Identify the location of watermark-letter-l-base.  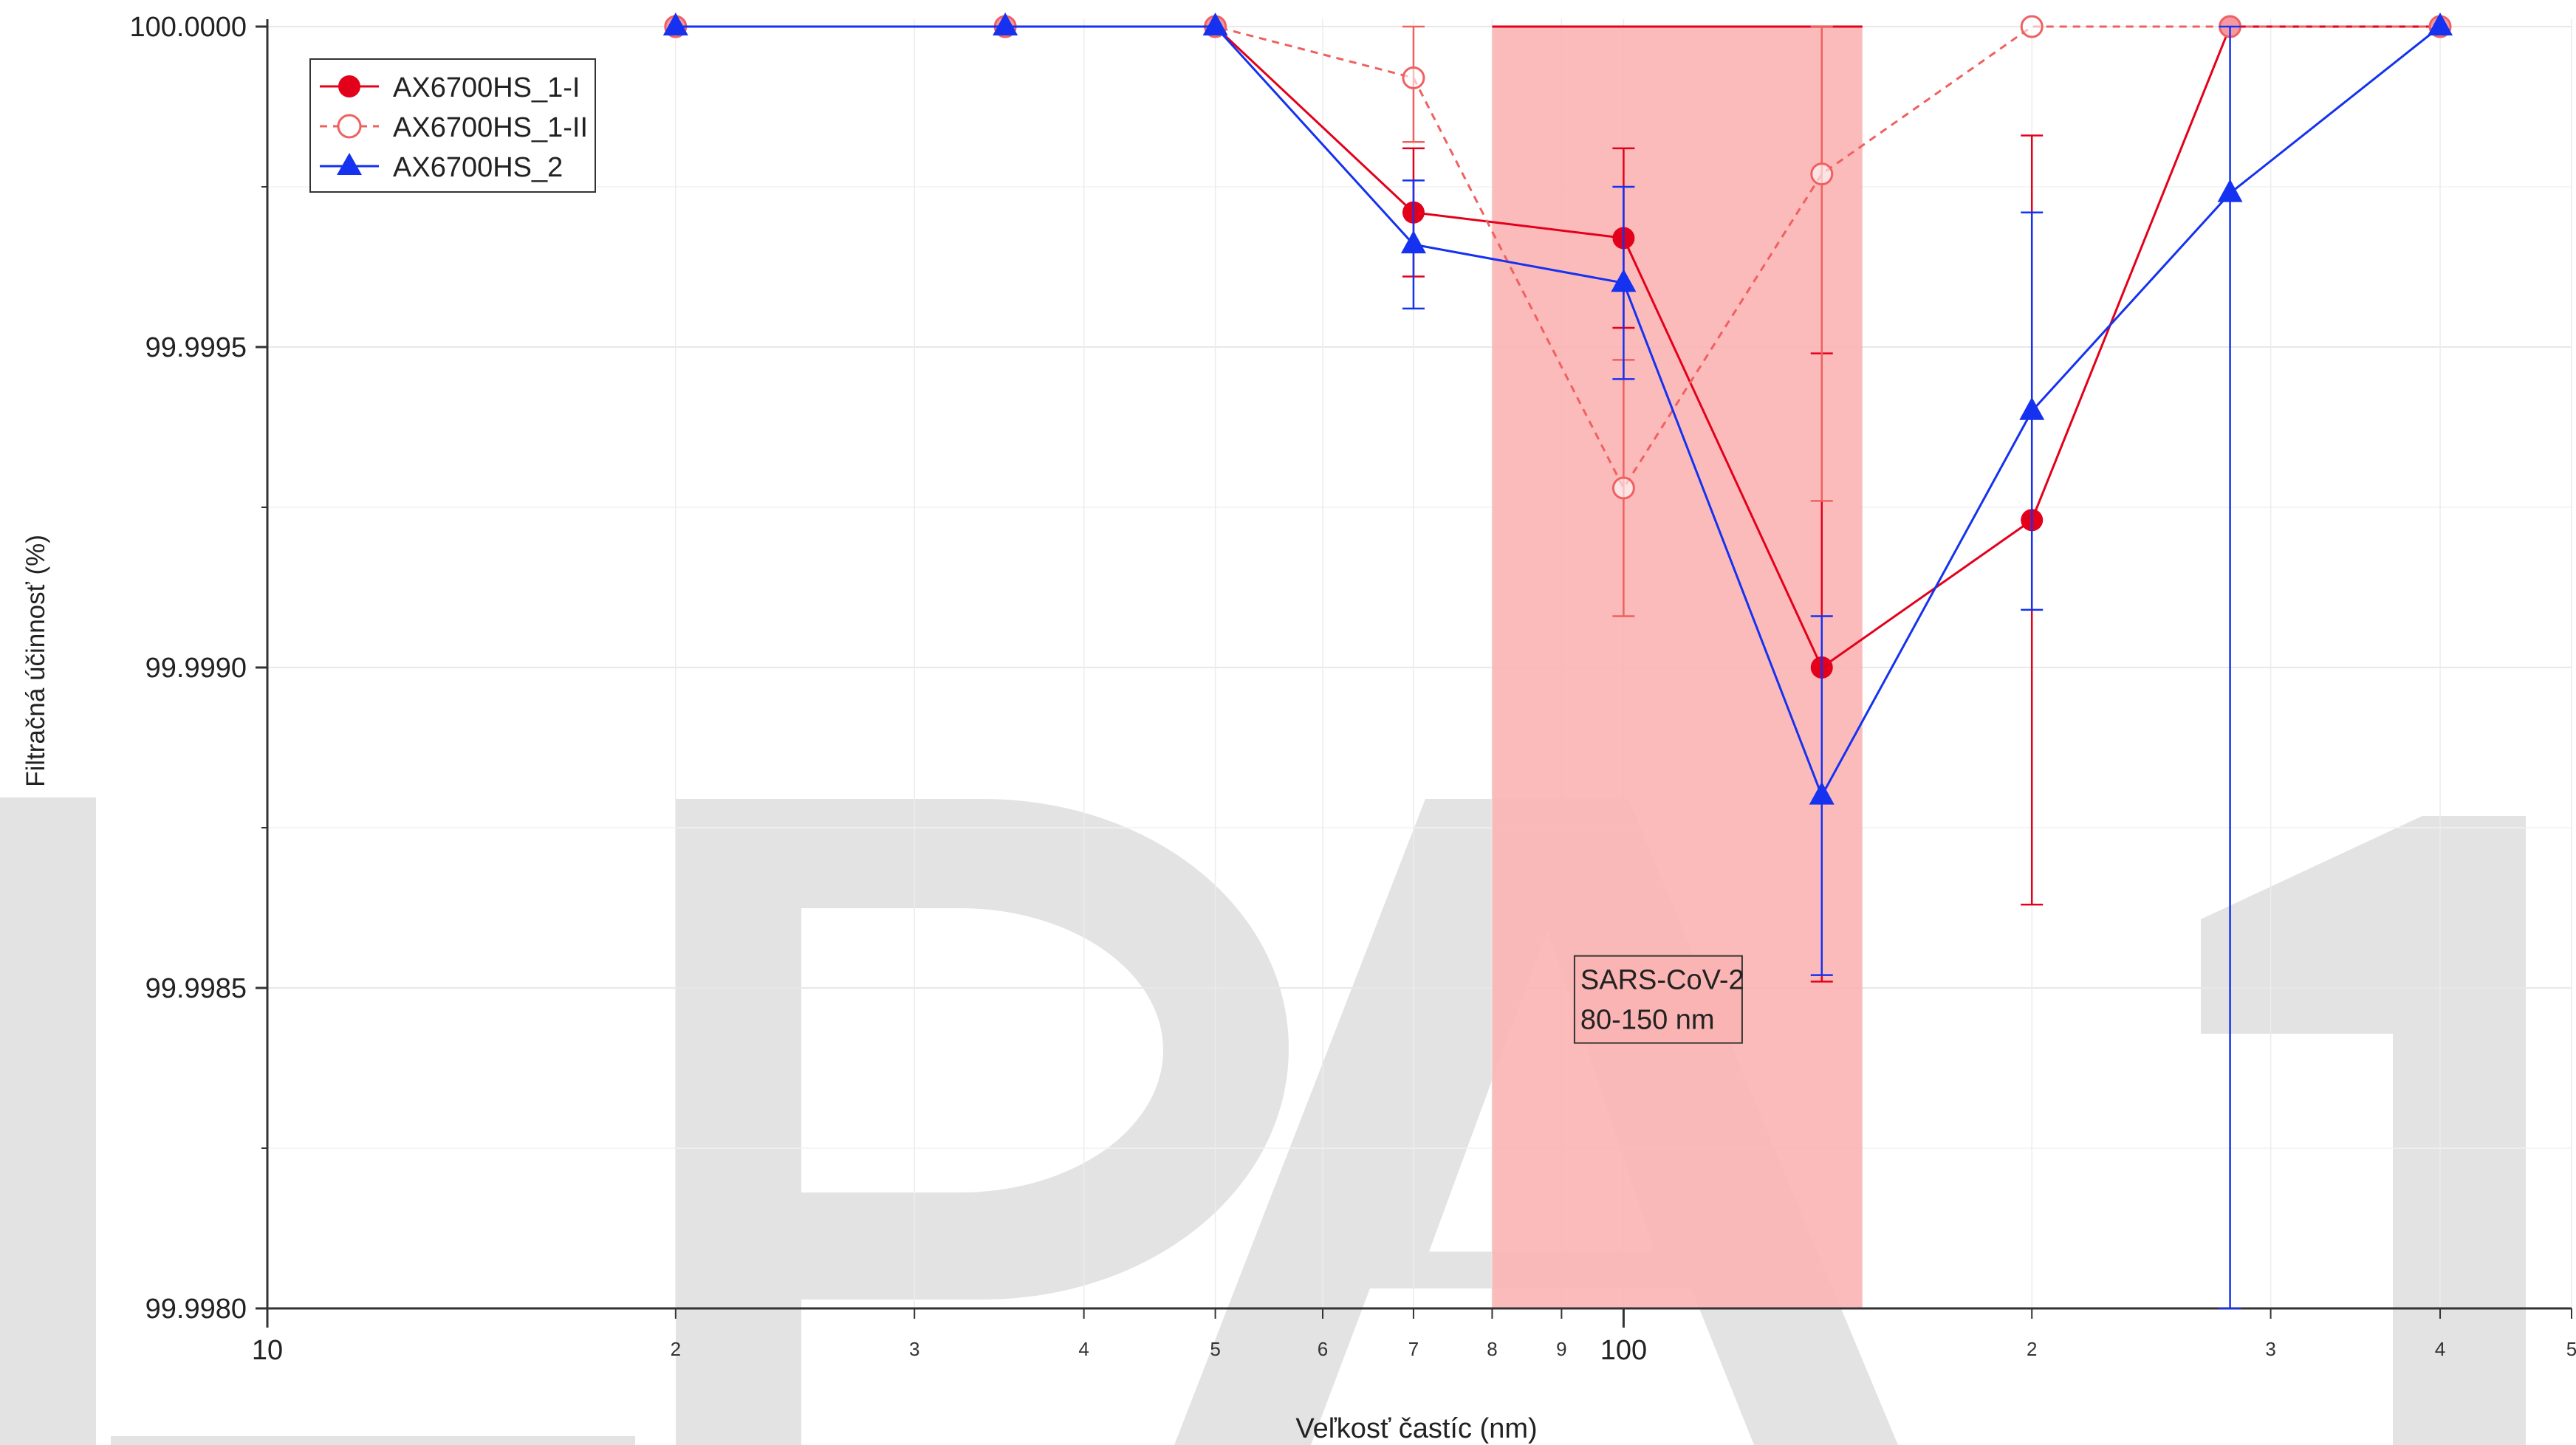
(373, 1440).